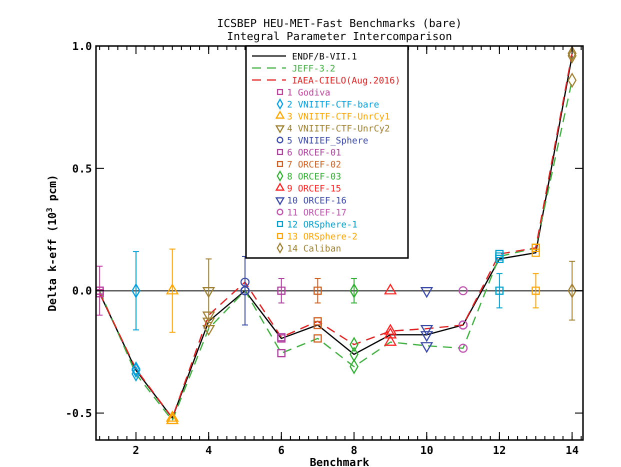 The height and width of the screenshot is (467, 621). What do you see at coordinates (314, 249) in the screenshot?
I see `legend-label: 14 Caliban` at bounding box center [314, 249].